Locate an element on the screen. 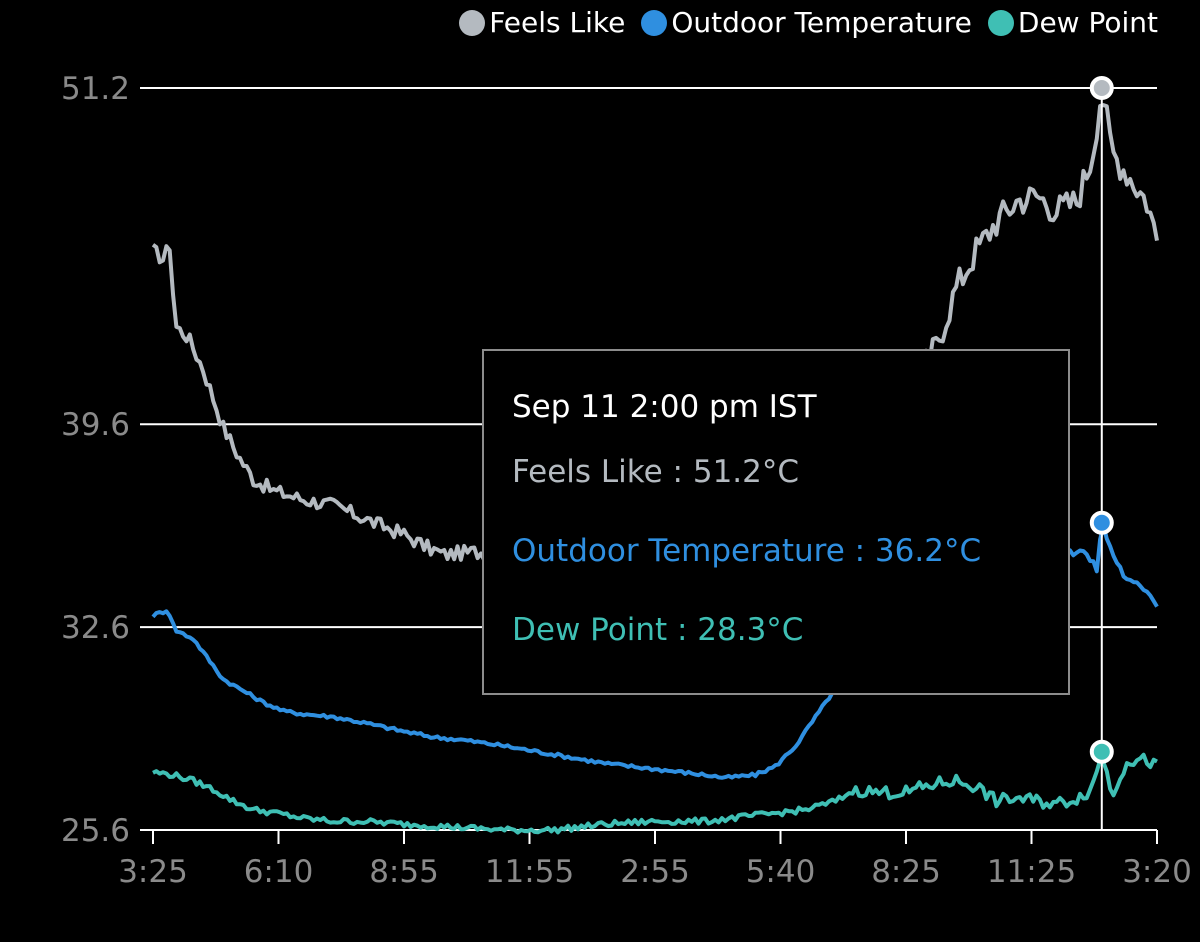 The image size is (1200, 942). x-tick-label: 3:25 is located at coordinates (153, 872).